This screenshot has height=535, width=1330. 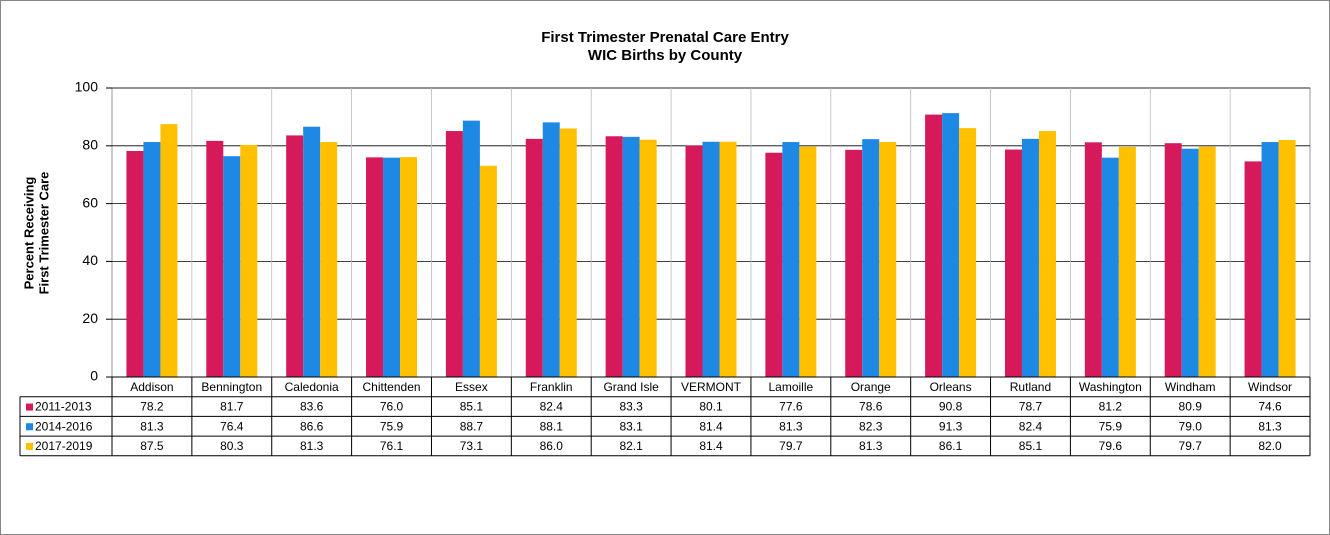 What do you see at coordinates (87, 87) in the screenshot?
I see `y-tick-label: 100` at bounding box center [87, 87].